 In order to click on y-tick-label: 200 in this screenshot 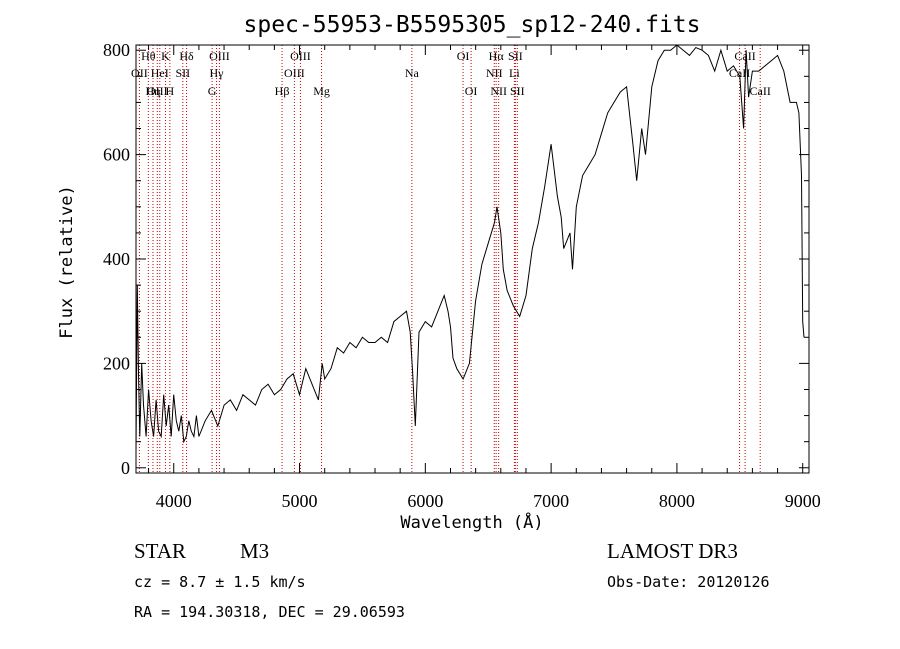, I will do `click(116, 363)`.